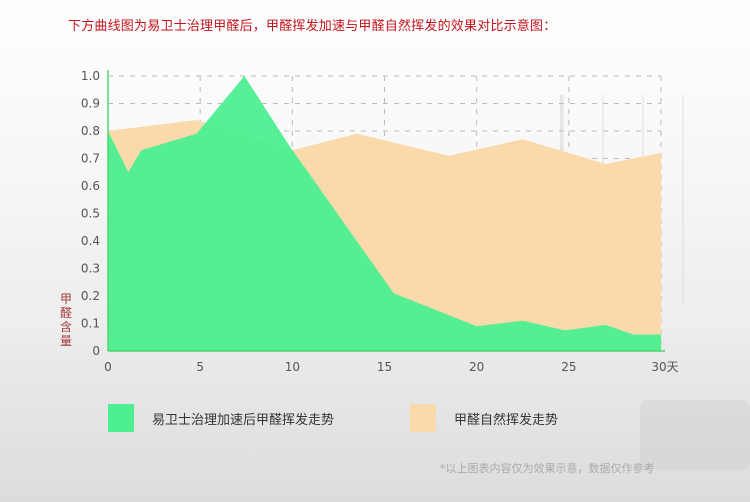 This screenshot has width=750, height=502. I want to click on x-tick-label-3: 15, so click(384, 367).